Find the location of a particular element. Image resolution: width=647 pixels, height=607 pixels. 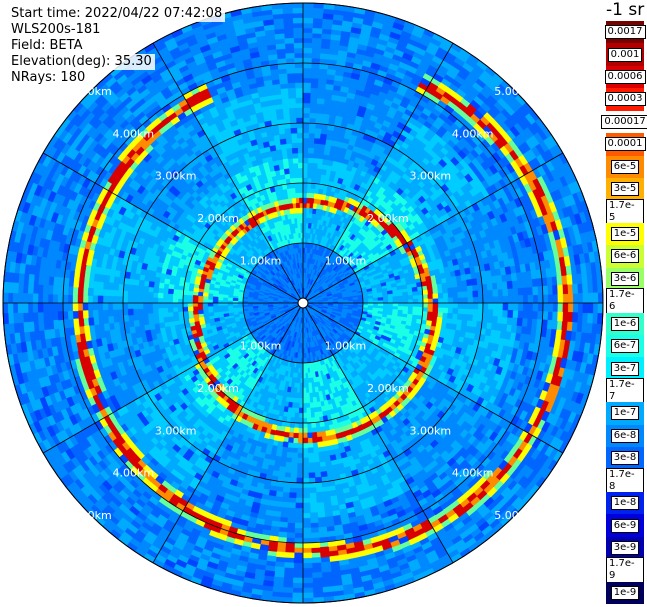

colorbar-level-label: 0.00017 is located at coordinates (624, 121).